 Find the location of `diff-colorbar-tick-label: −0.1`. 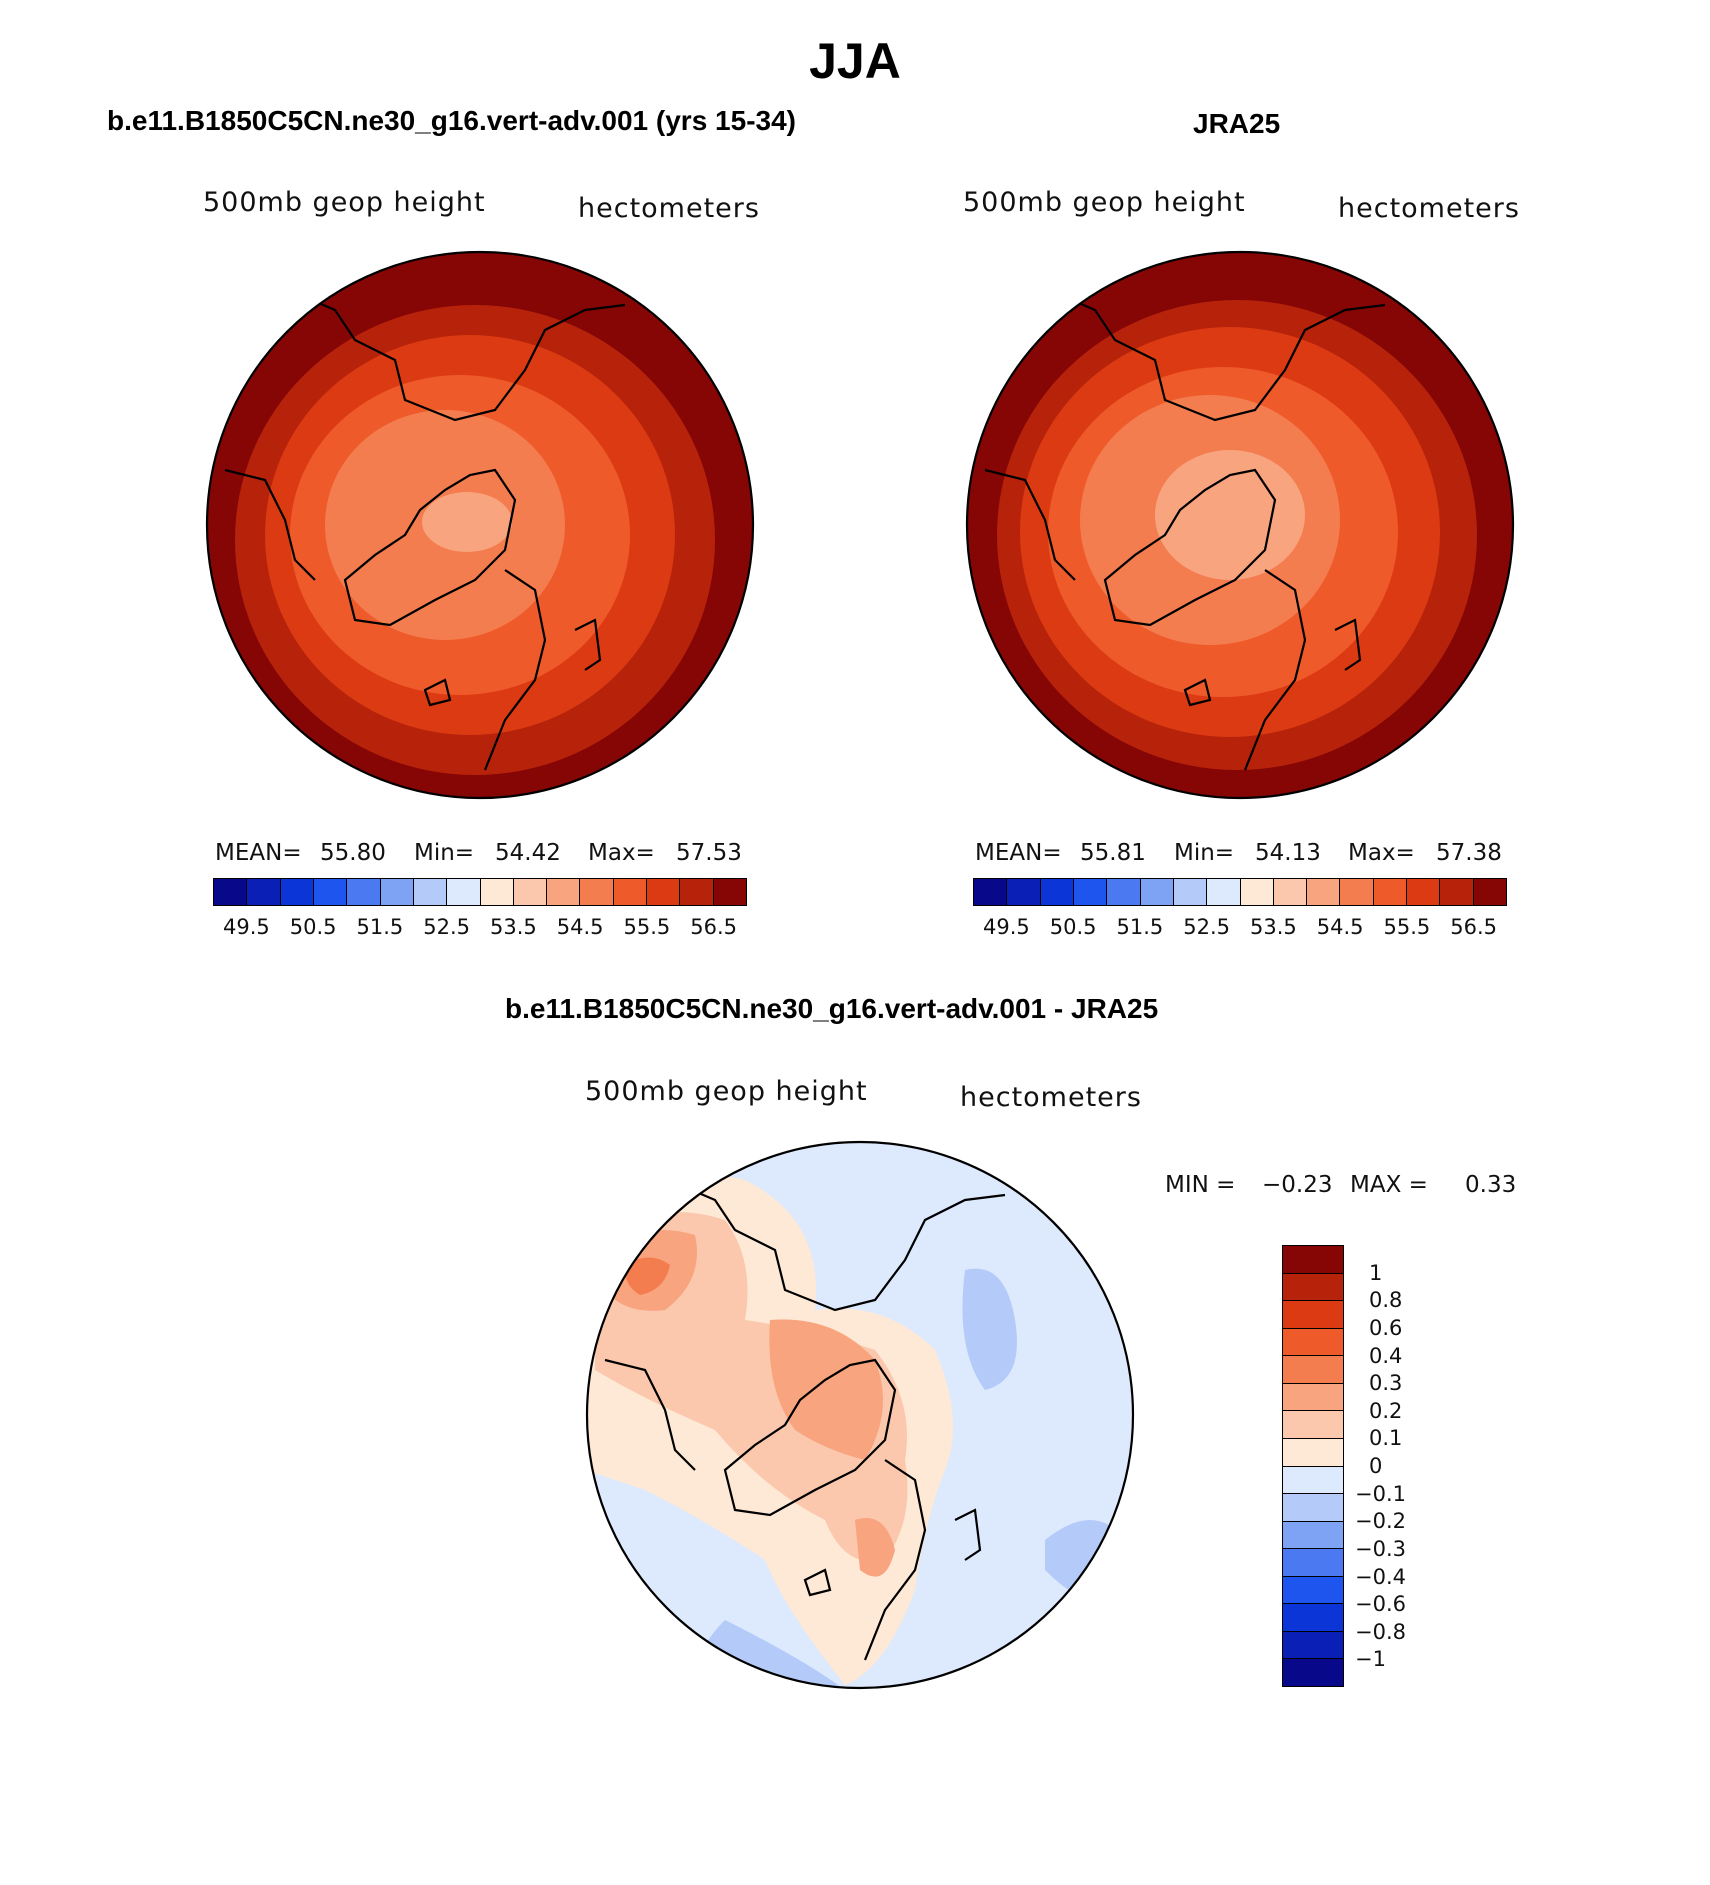

diff-colorbar-tick-label: −0.1 is located at coordinates (1380, 1493).